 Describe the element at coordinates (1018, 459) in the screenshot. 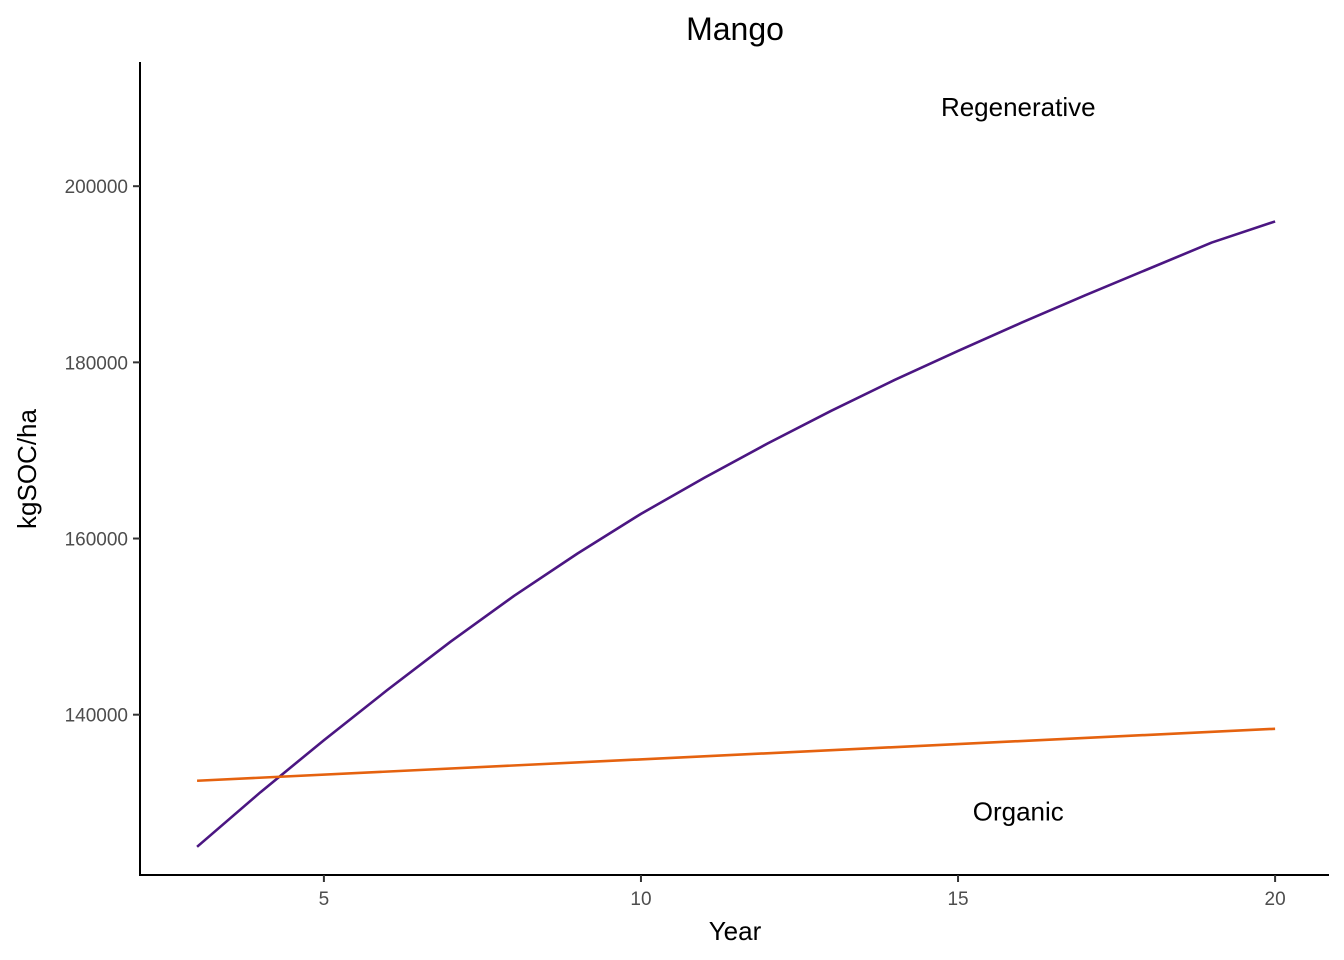

I see `annotation-layer: Regenerative Organic` at that location.